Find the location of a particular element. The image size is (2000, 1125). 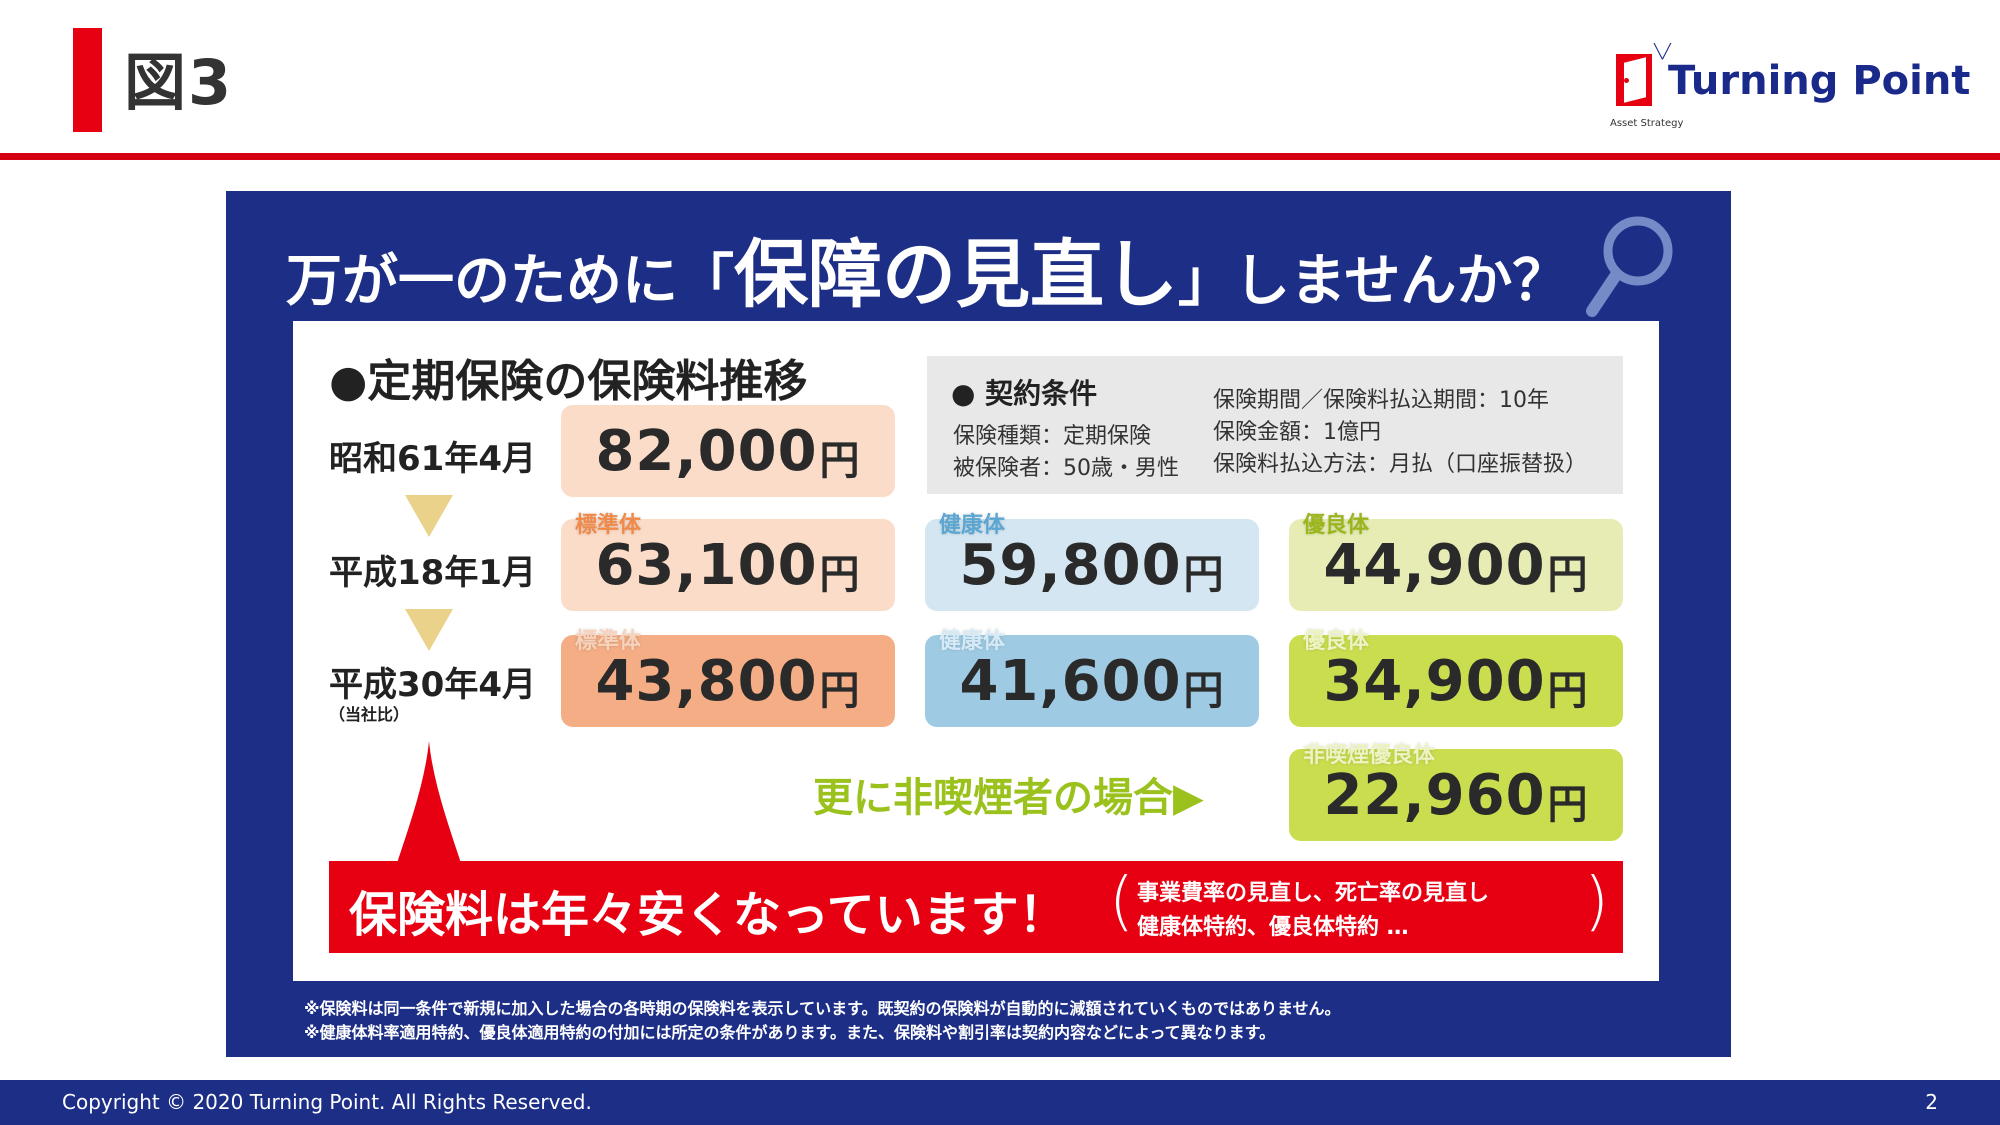

turning-point-logo: ╲╱ Turning Point Asset Strategy is located at coordinates (1790, 89).